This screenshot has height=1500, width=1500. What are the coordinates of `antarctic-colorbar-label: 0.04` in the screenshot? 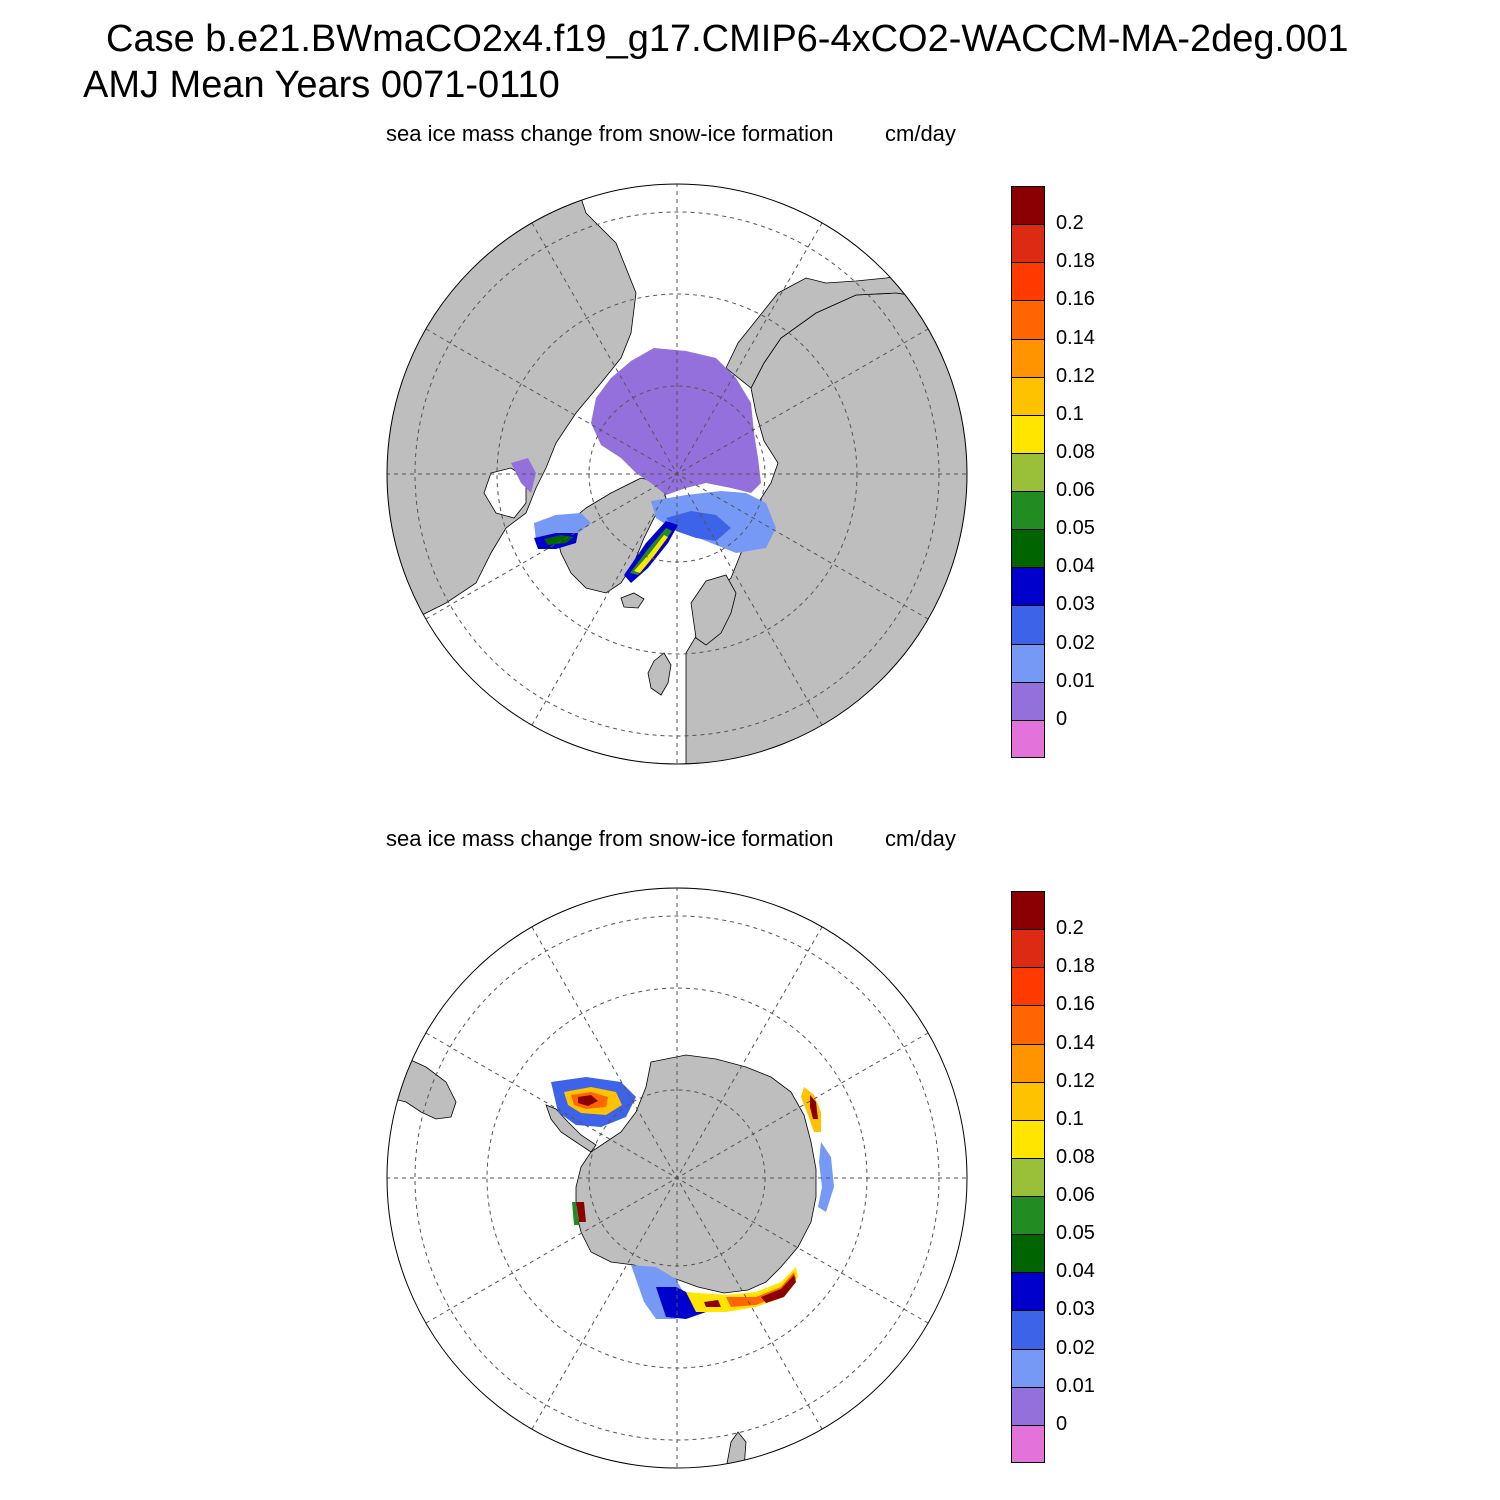 It's located at (1075, 1271).